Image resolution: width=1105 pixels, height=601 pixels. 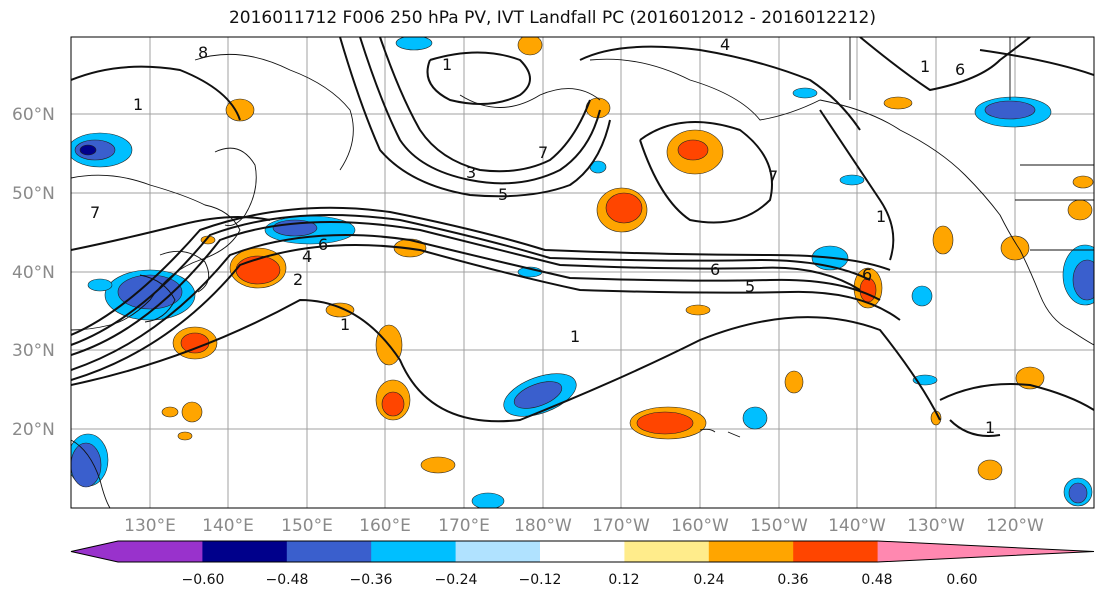 I want to click on svg-text: −0.24, so click(x=456, y=580).